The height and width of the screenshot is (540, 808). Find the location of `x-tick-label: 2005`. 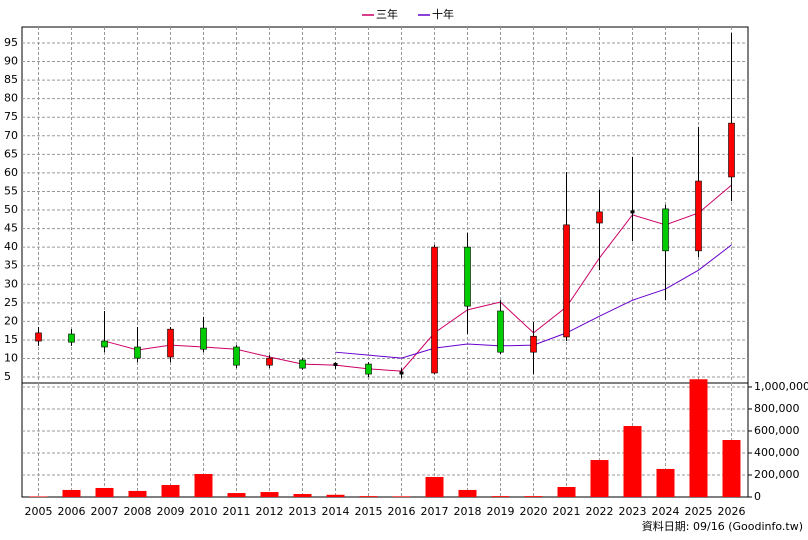

x-tick-label: 2005 is located at coordinates (39, 511).